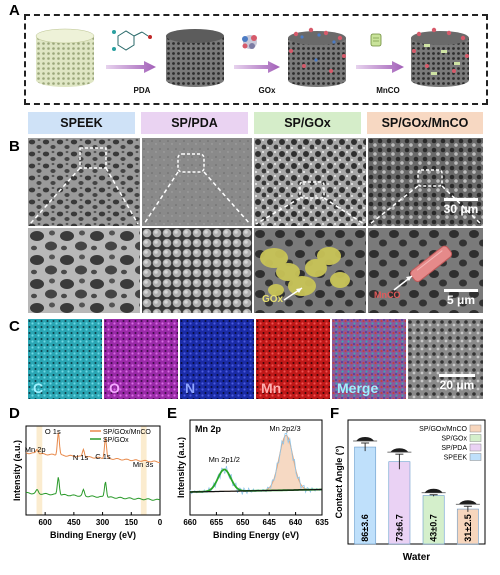  Describe the element at coordinates (197, 270) in the screenshot. I see `sem-sp-pda-high-mag` at that location.